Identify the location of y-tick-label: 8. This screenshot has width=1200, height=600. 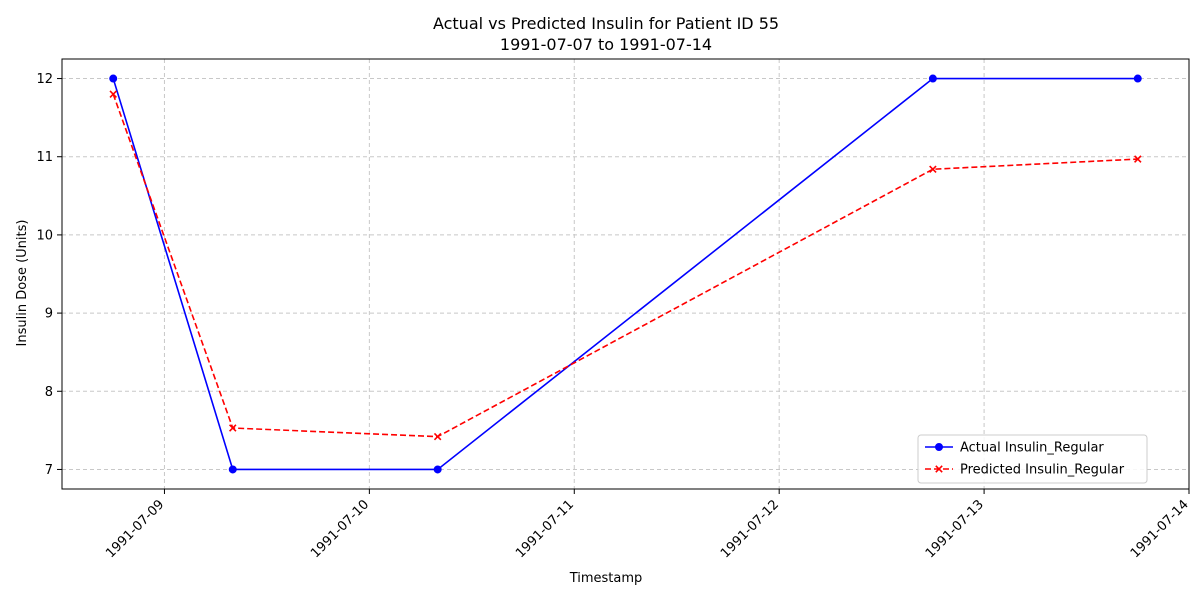
(49, 392).